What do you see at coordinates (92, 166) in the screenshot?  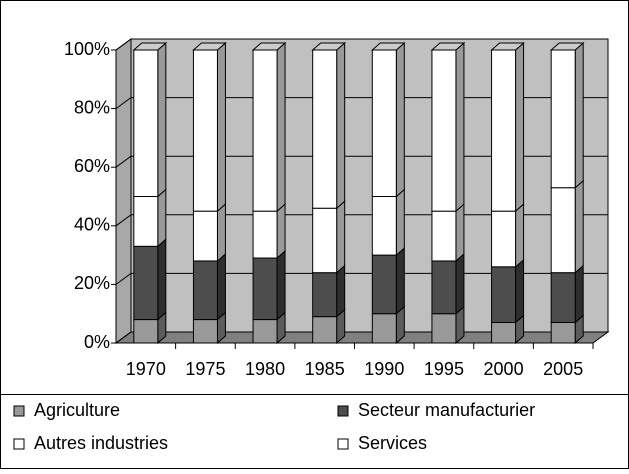 I see `y-tick-label: 60%` at bounding box center [92, 166].